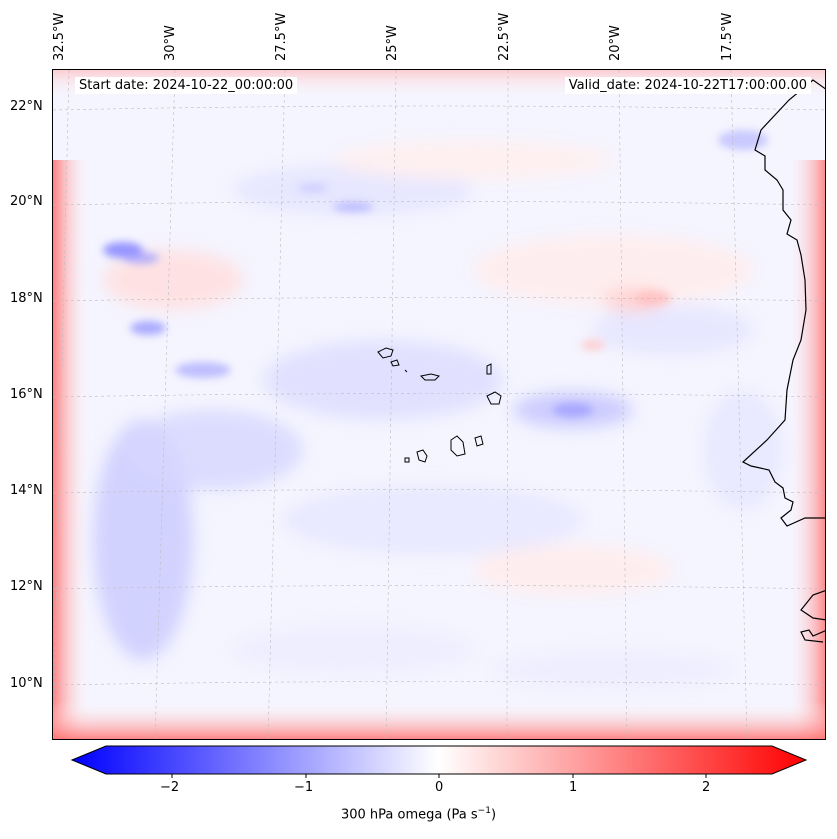 Image resolution: width=837 pixels, height=839 pixels. I want to click on right-boundary-band, so click(806, 449).